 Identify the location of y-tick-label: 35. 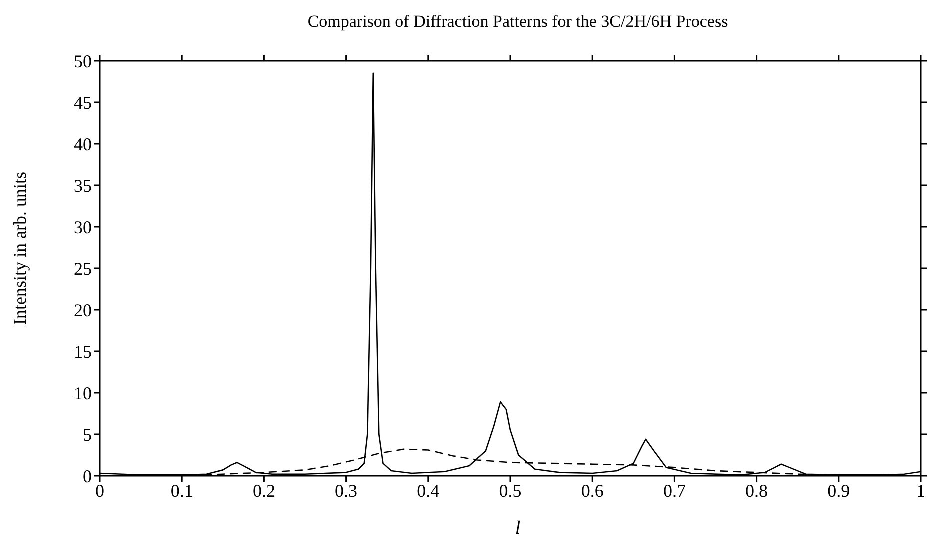
(83, 186).